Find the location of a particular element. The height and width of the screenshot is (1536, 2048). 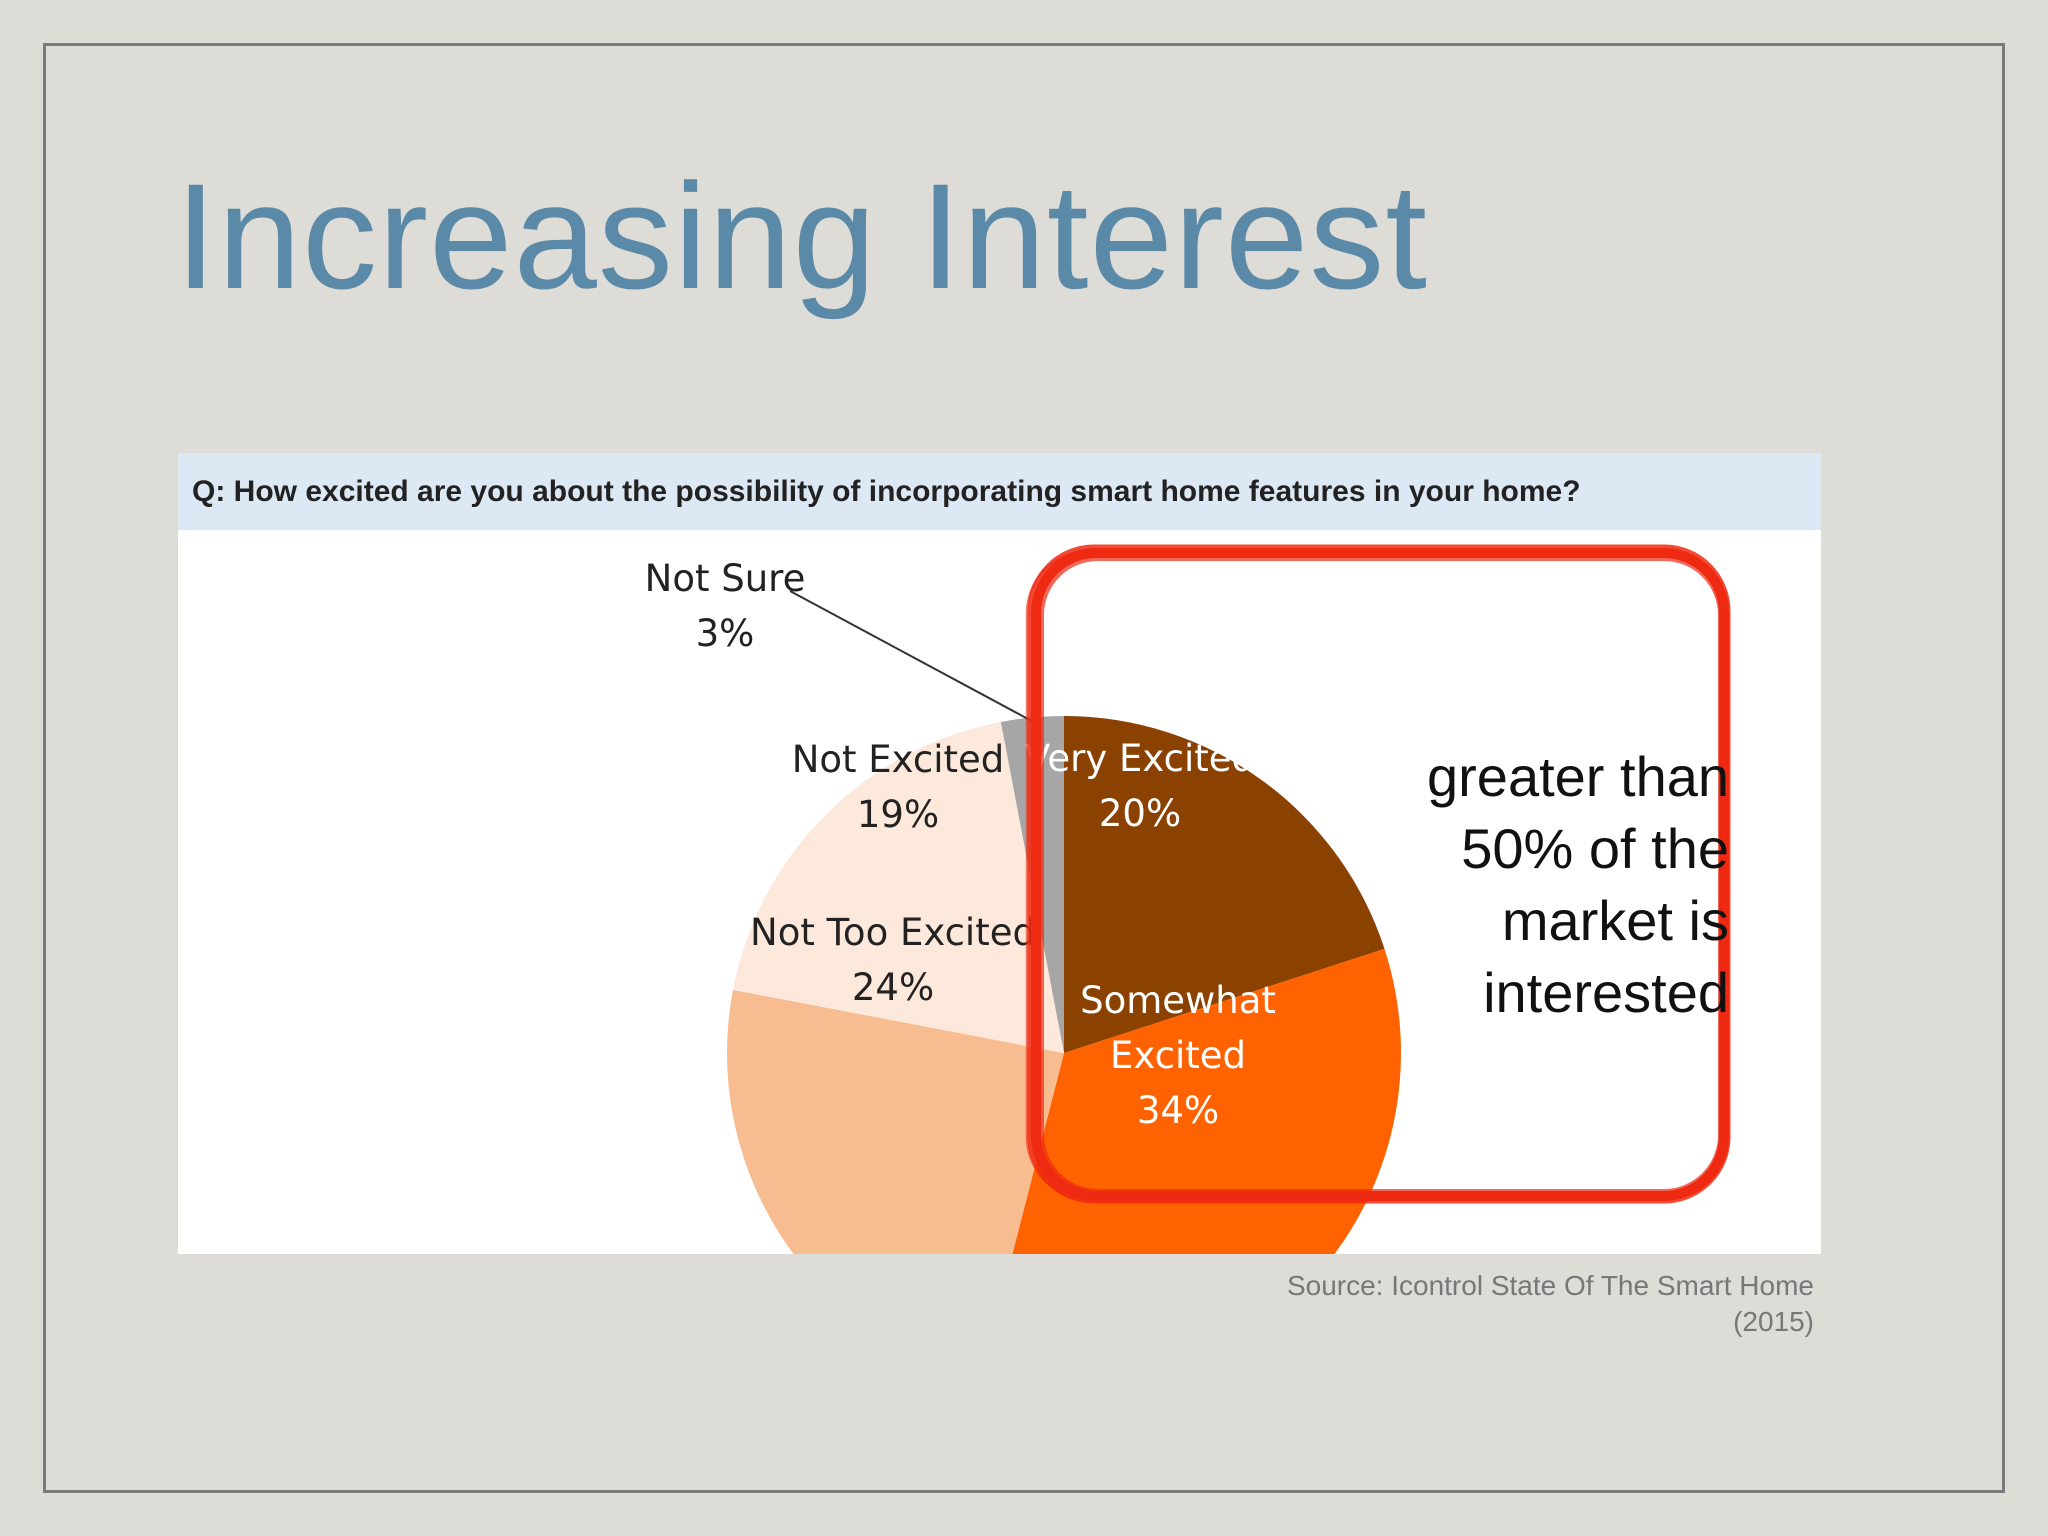

leader-line-not-sure is located at coordinates (911, 656).